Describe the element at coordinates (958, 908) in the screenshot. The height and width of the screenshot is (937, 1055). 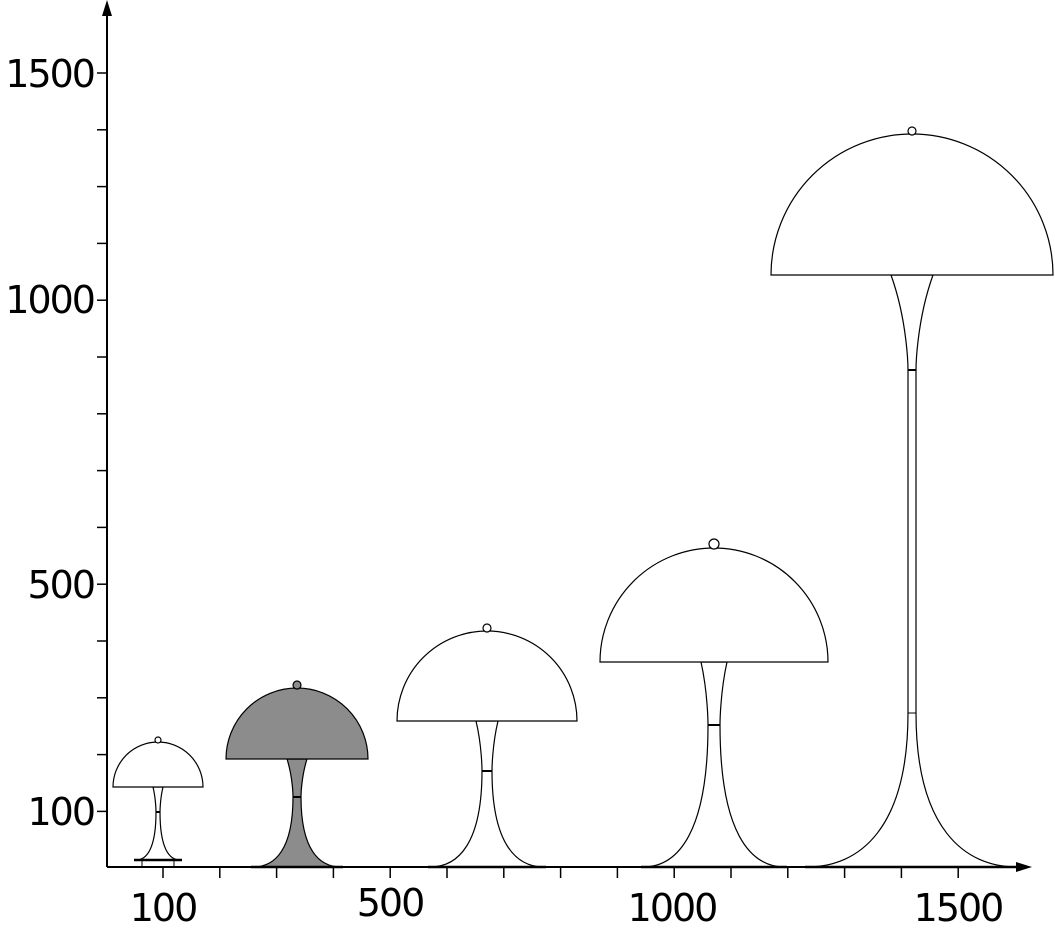
I see `x-label: 1500` at that location.